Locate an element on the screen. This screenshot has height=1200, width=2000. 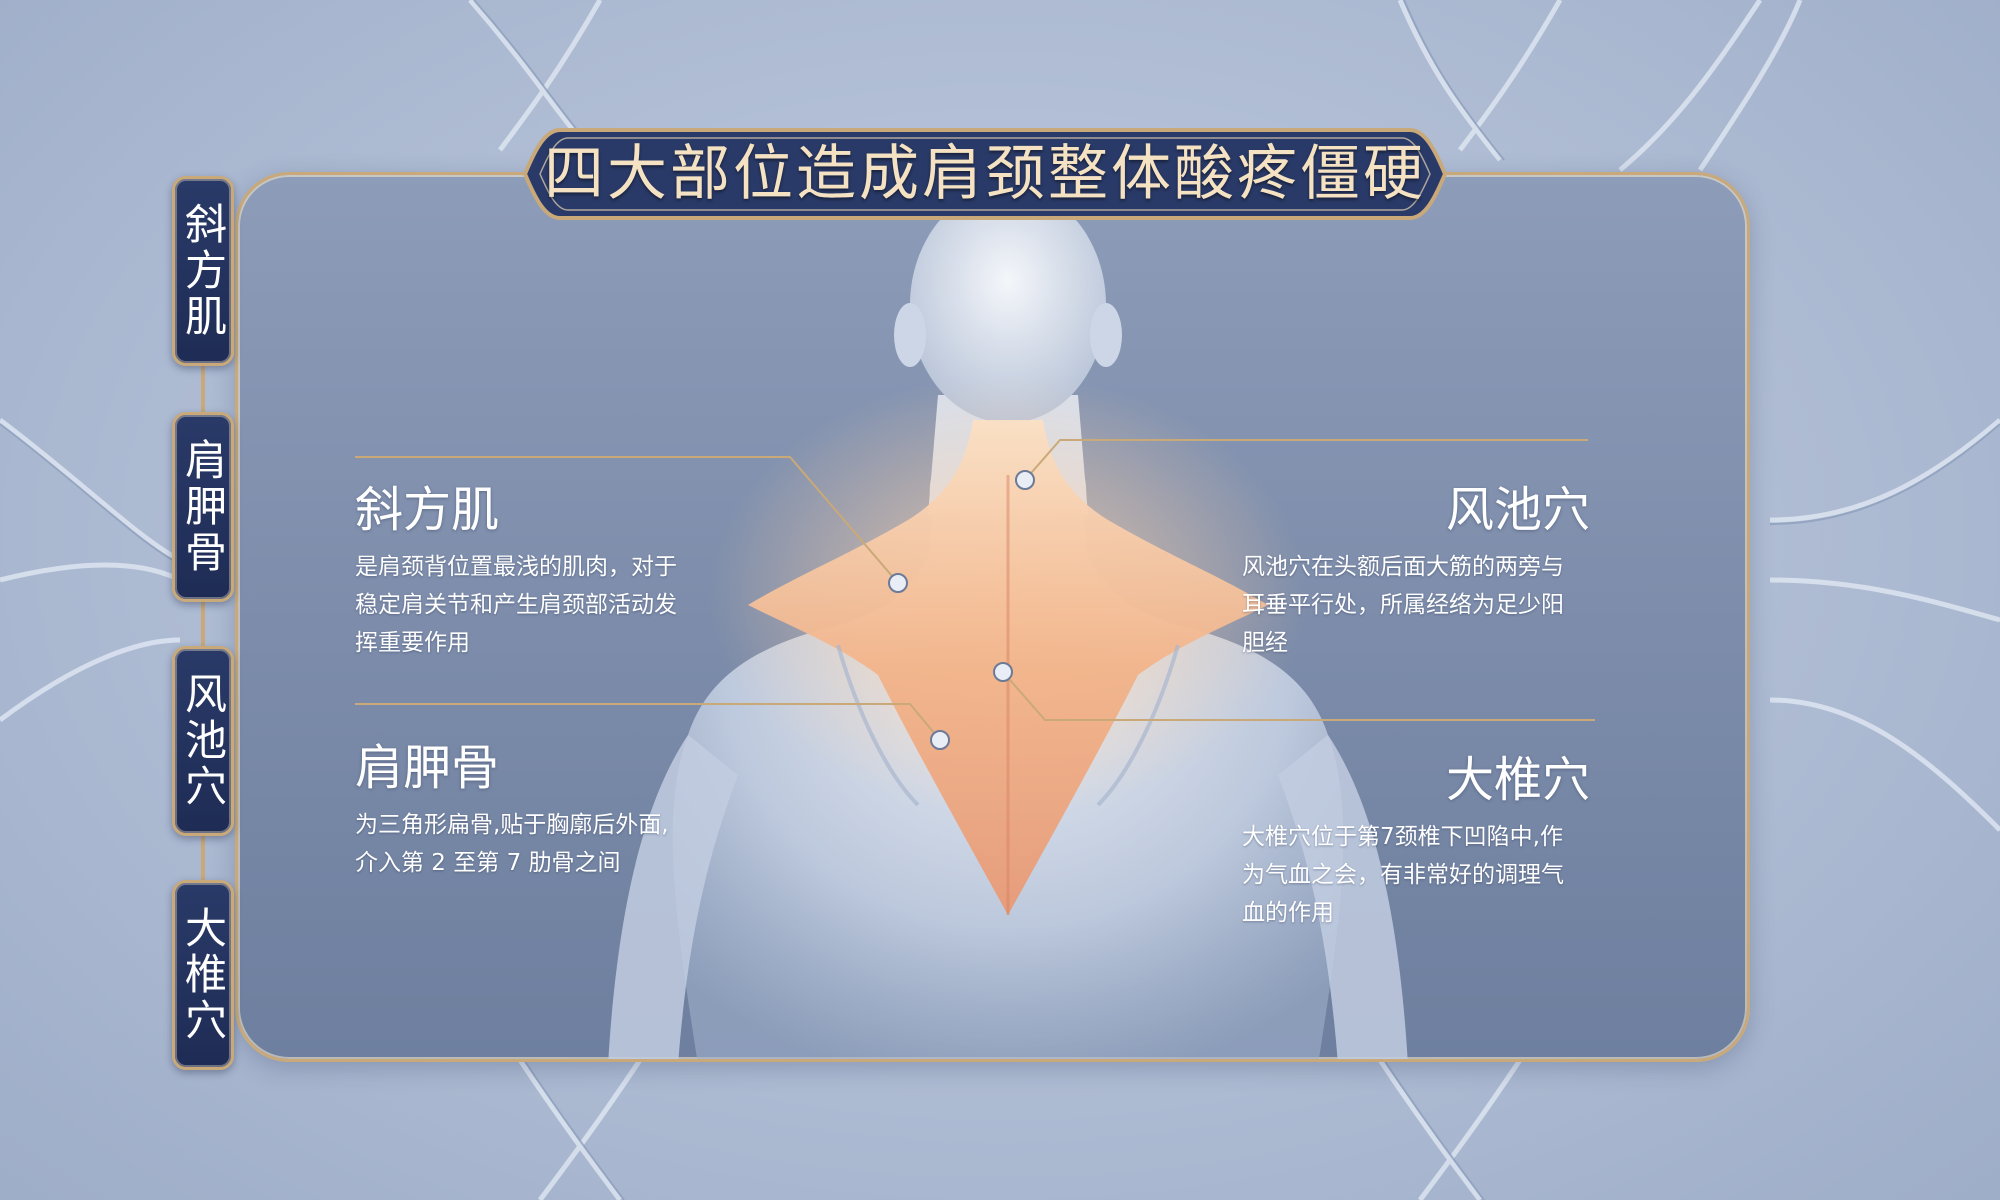
scapula-description: 为三角形扁骨,贴于胸廓后外面, 介入第 2 至第 7 肋骨之间 is located at coordinates (565, 844).